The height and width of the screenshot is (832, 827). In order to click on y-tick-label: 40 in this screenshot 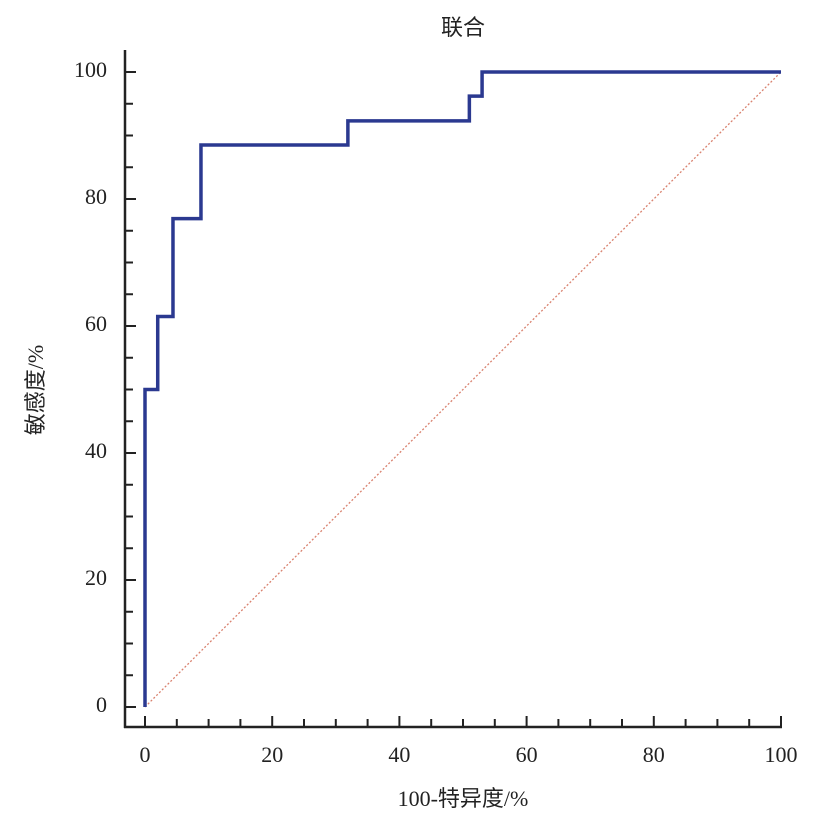, I will do `click(96, 450)`.